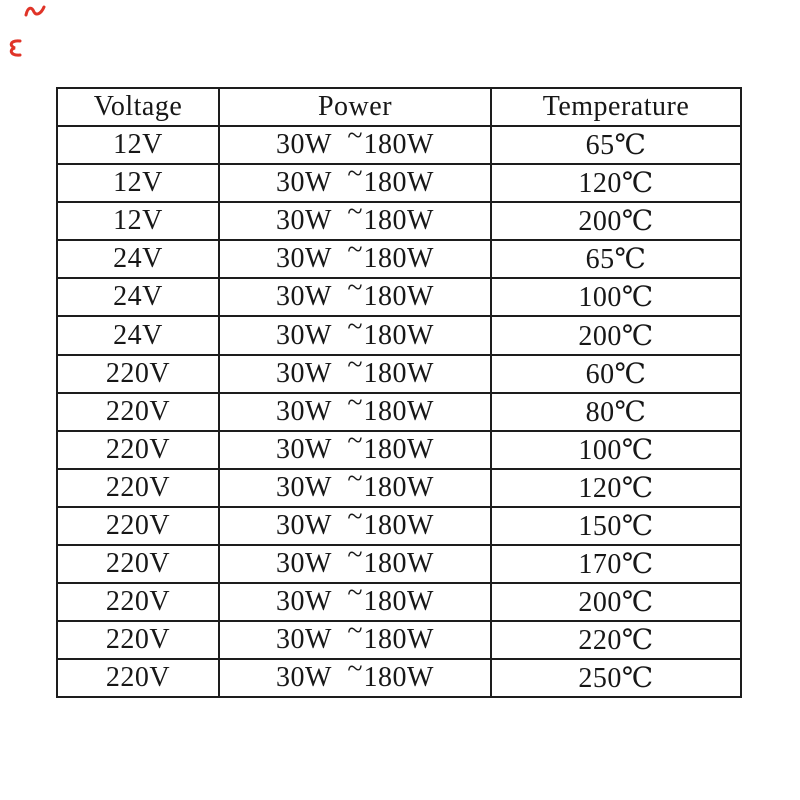 Image resolution: width=800 pixels, height=800 pixels. Describe the element at coordinates (616, 107) in the screenshot. I see `column-header-temperature: Temperature` at that location.